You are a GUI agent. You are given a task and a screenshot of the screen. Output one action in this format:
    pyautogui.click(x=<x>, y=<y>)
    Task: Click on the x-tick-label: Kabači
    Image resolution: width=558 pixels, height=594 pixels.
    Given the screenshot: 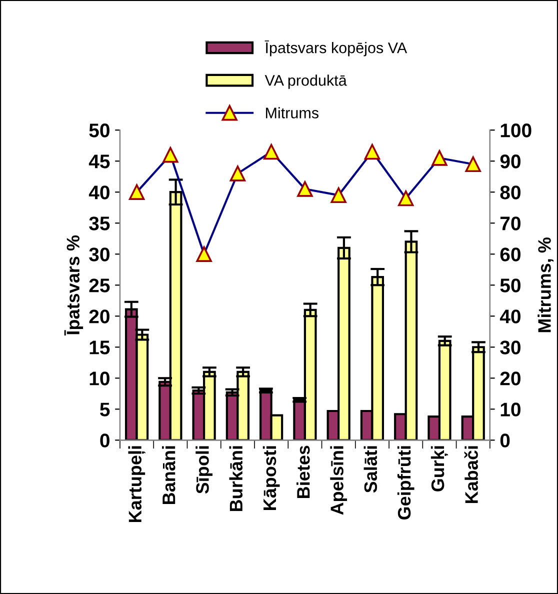 What is the action you would take?
    pyautogui.click(x=471, y=475)
    